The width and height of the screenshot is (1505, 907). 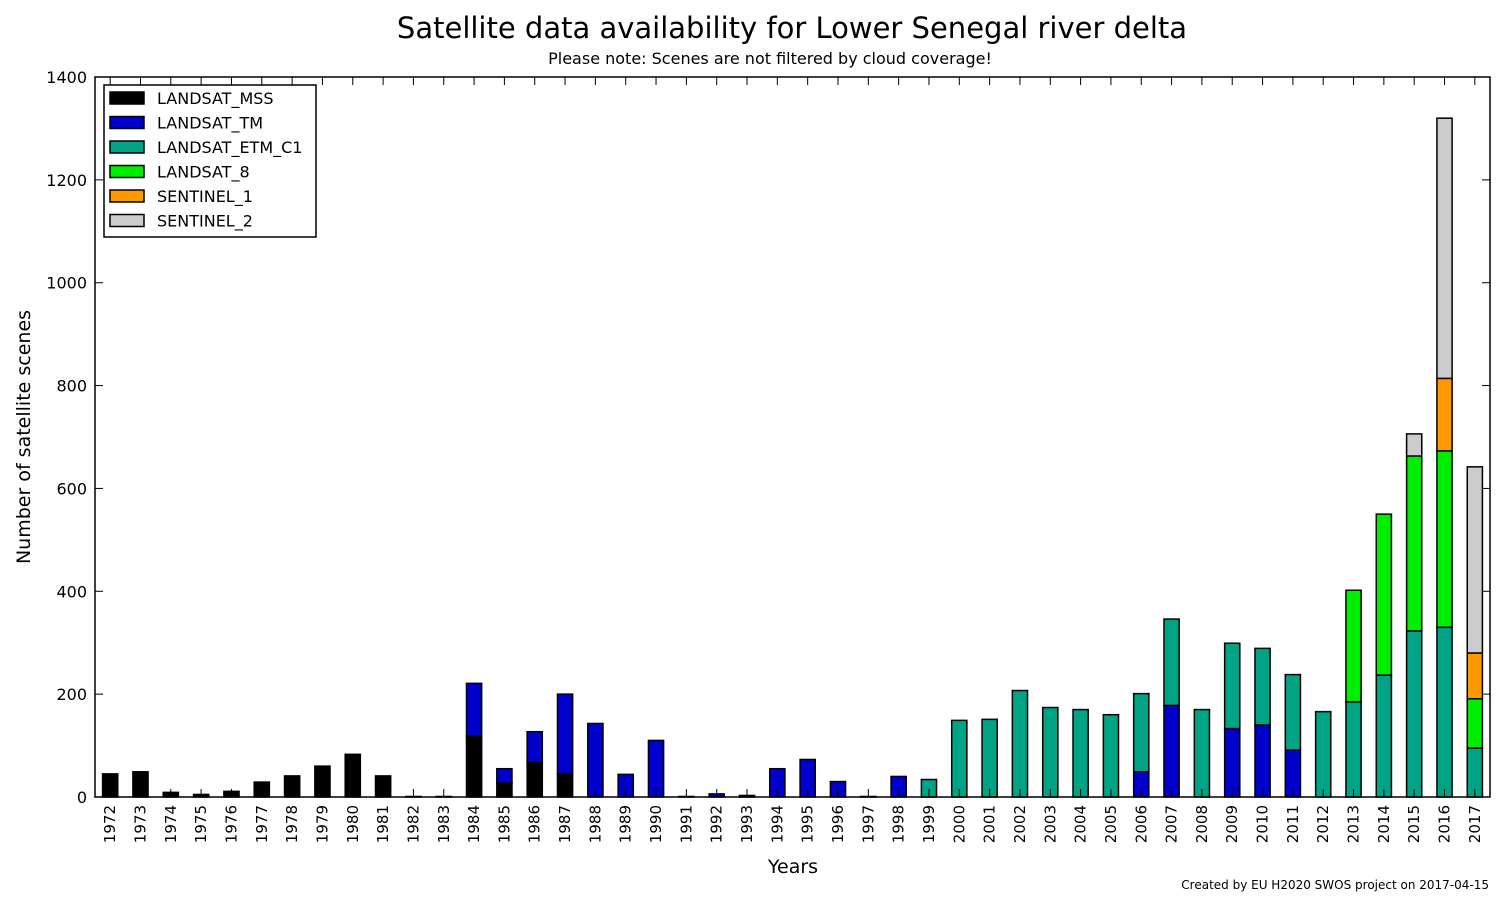 What do you see at coordinates (595, 760) in the screenshot?
I see `bar-landsat-tm-1988` at bounding box center [595, 760].